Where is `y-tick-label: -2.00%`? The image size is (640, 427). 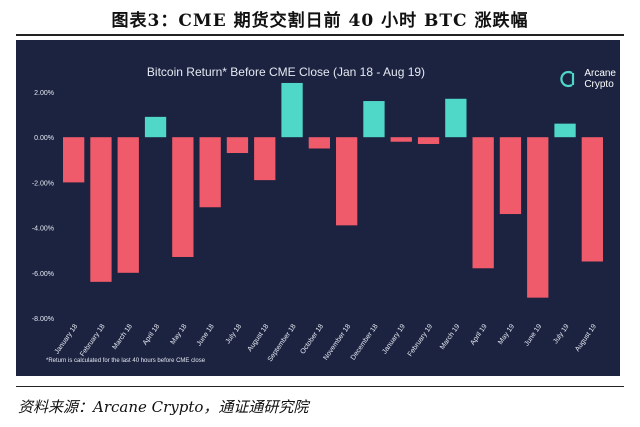
y-tick-label: -2.00% is located at coordinates (43, 183).